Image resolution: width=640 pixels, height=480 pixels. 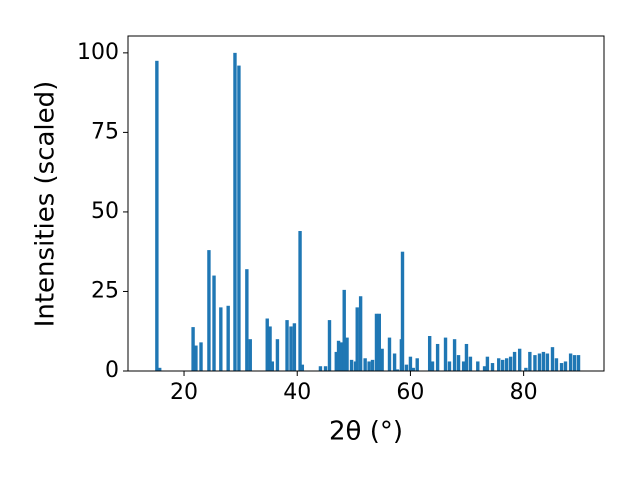 What do you see at coordinates (105, 290) in the screenshot?
I see `y-tick-label: 25` at bounding box center [105, 290].